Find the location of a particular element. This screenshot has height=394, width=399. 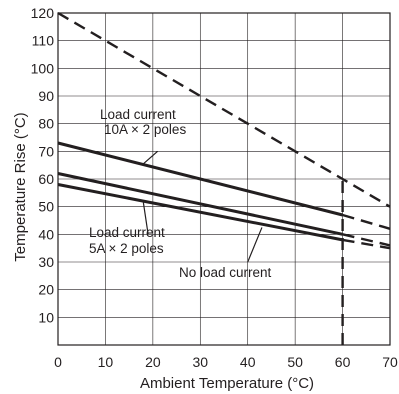

annotation-pointers is located at coordinates (202, 206).